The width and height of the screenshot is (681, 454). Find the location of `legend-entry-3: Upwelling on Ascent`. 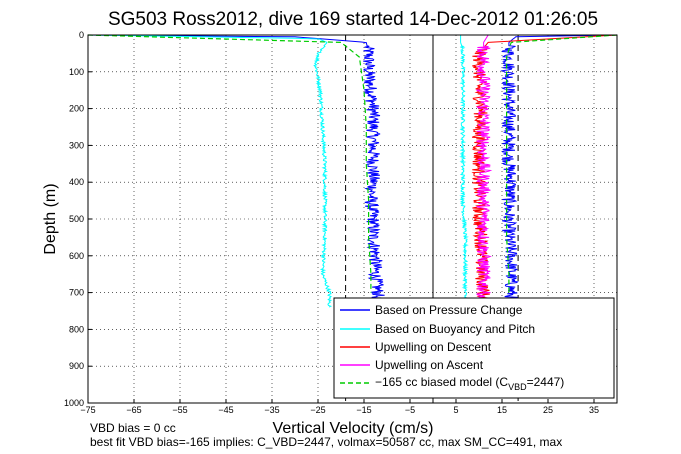

legend-entry-3: Upwelling on Ascent is located at coordinates (429, 365).